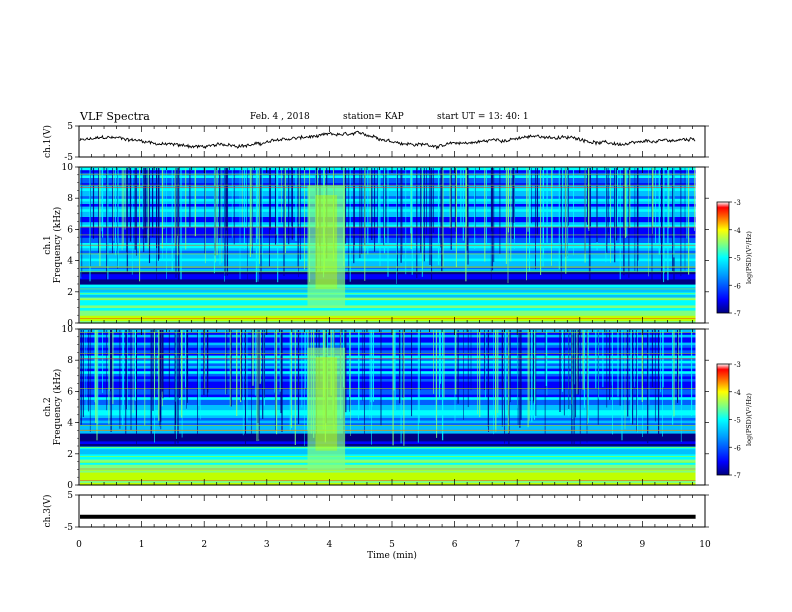 The height and width of the screenshot is (612, 792). I want to click on x-tick-label: 1, so click(142, 545).